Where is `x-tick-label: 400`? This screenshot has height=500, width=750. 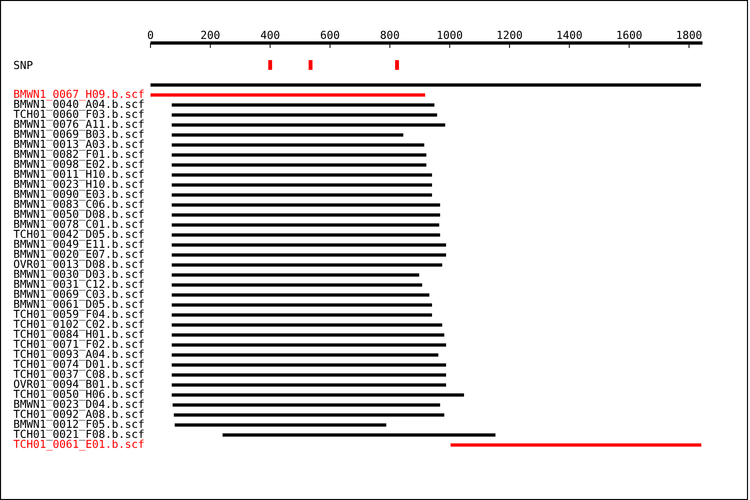 x-tick-label: 400 is located at coordinates (270, 35).